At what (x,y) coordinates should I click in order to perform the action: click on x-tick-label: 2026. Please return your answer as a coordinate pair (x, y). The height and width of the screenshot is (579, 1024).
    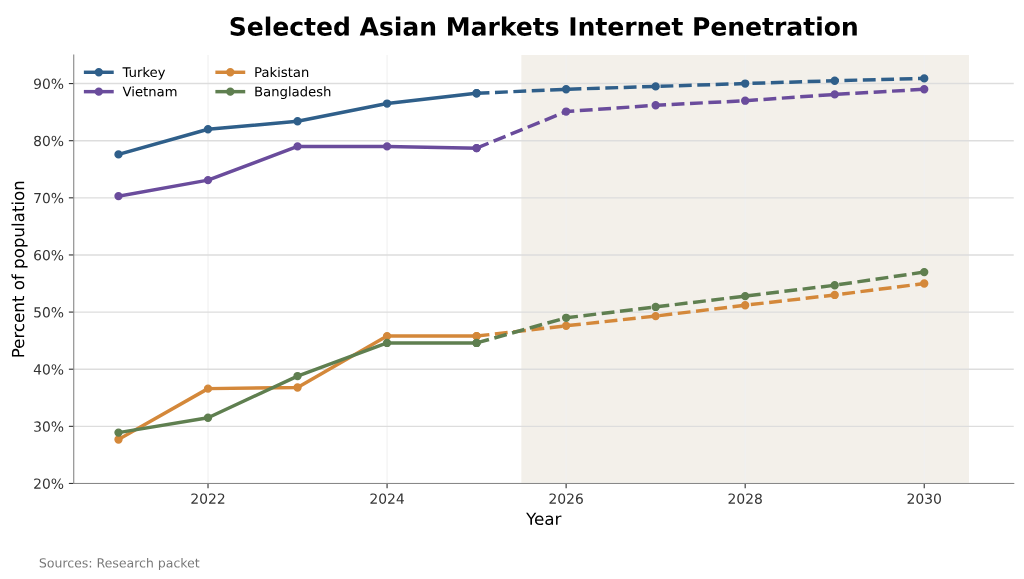
    Looking at the image, I should click on (566, 498).